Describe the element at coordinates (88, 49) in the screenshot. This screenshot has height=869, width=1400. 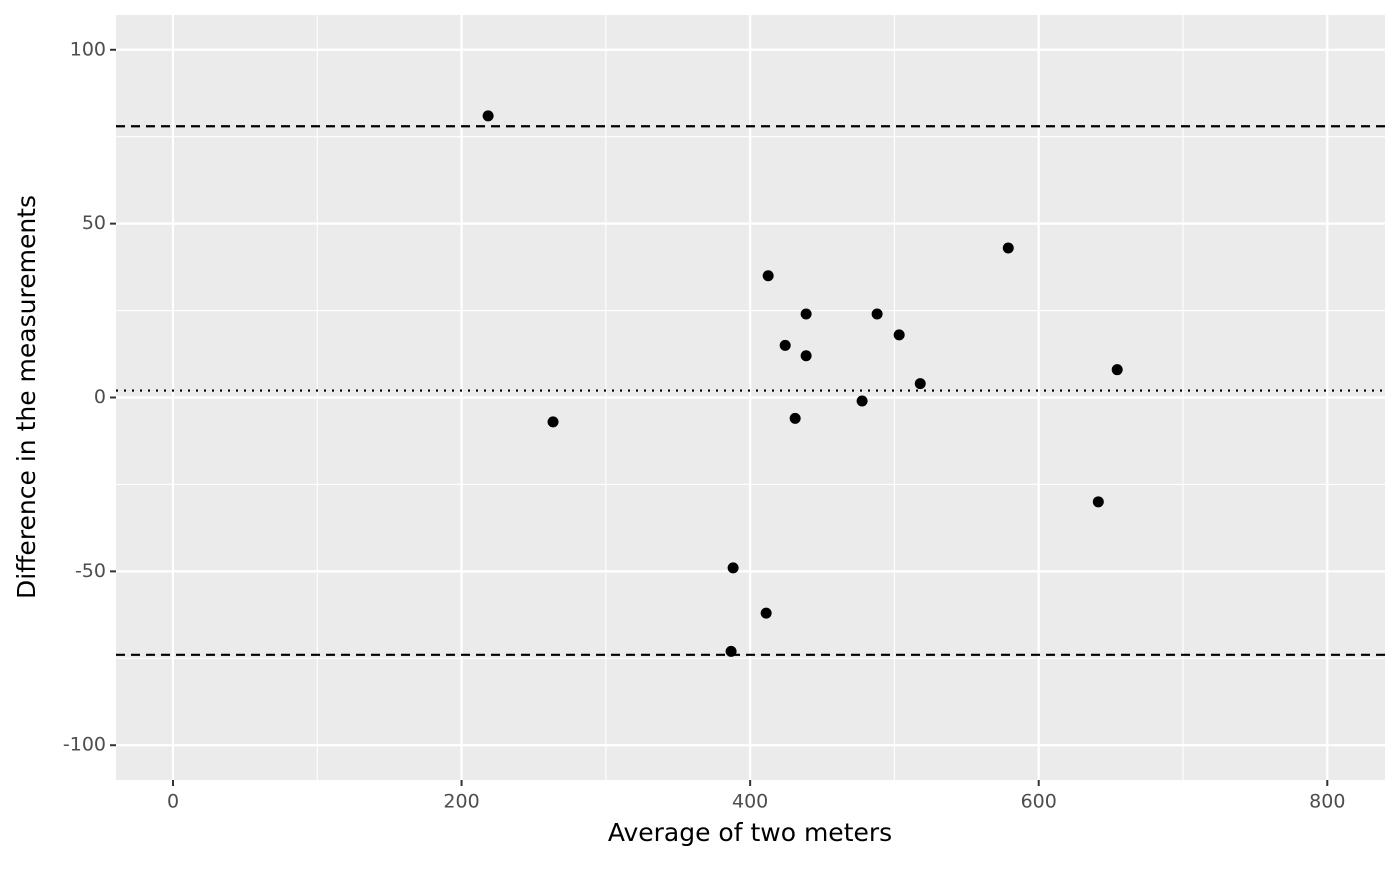
I see `y-tick-label: 100` at that location.